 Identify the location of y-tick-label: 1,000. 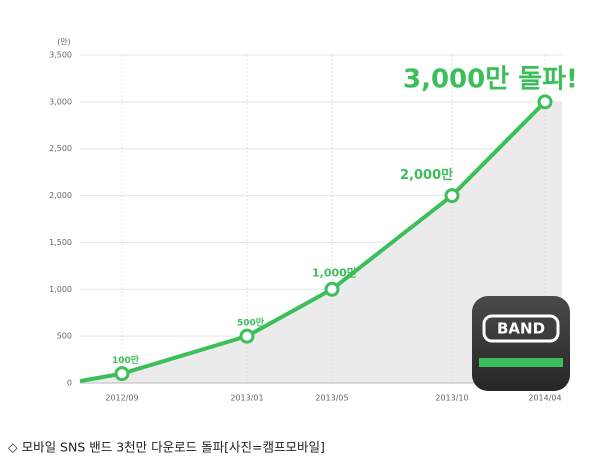
(60, 289).